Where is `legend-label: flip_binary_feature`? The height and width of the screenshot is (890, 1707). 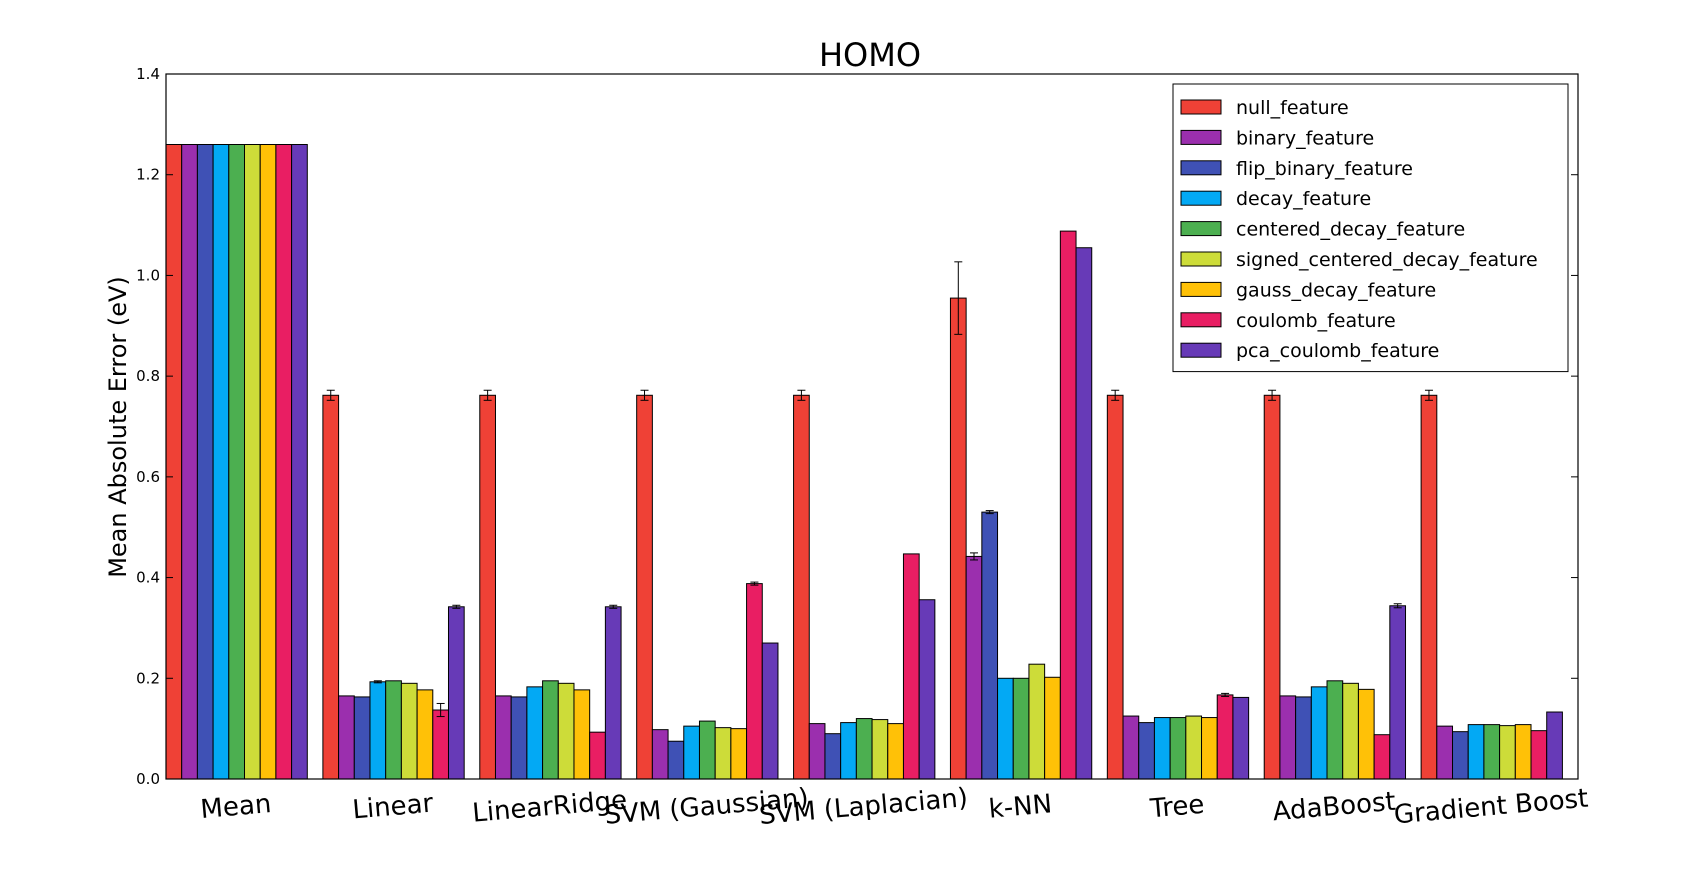
legend-label: flip_binary_feature is located at coordinates (1324, 169).